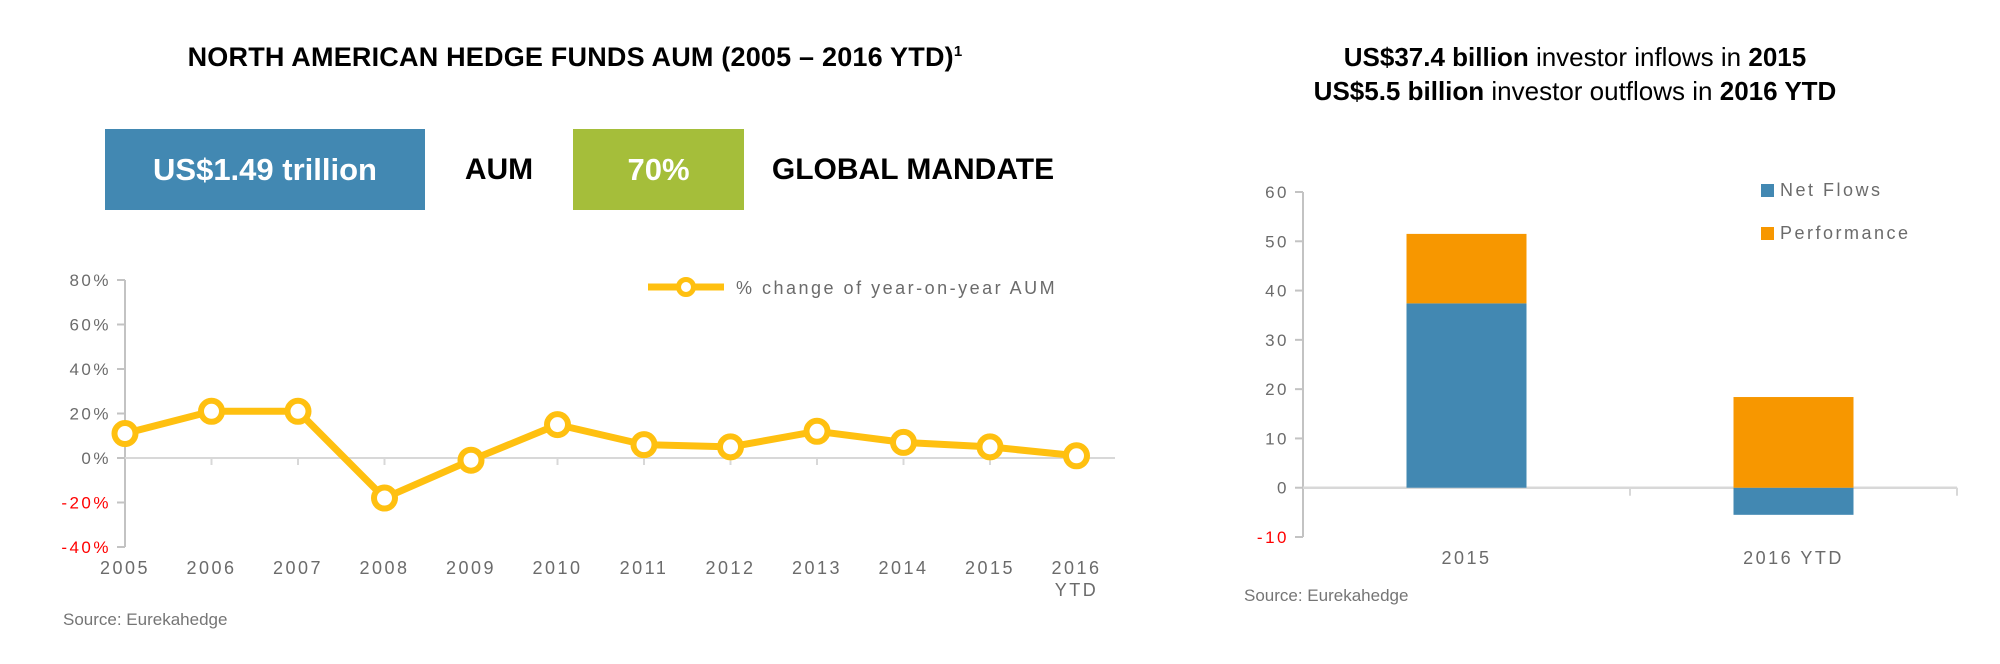  Describe the element at coordinates (1767, 190) in the screenshot. I see `legend-swatch-net-flows` at that location.